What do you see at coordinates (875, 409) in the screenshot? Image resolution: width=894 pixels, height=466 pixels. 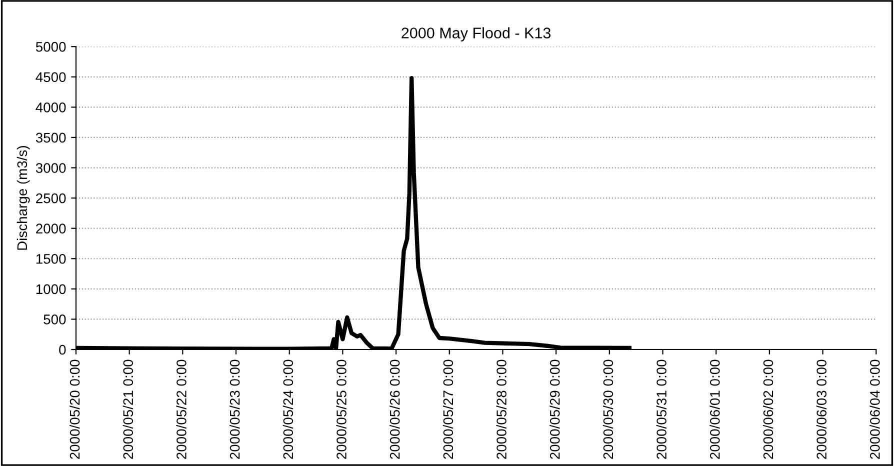 I see `x-tick-label: 2000/06/04 0:00` at bounding box center [875, 409].